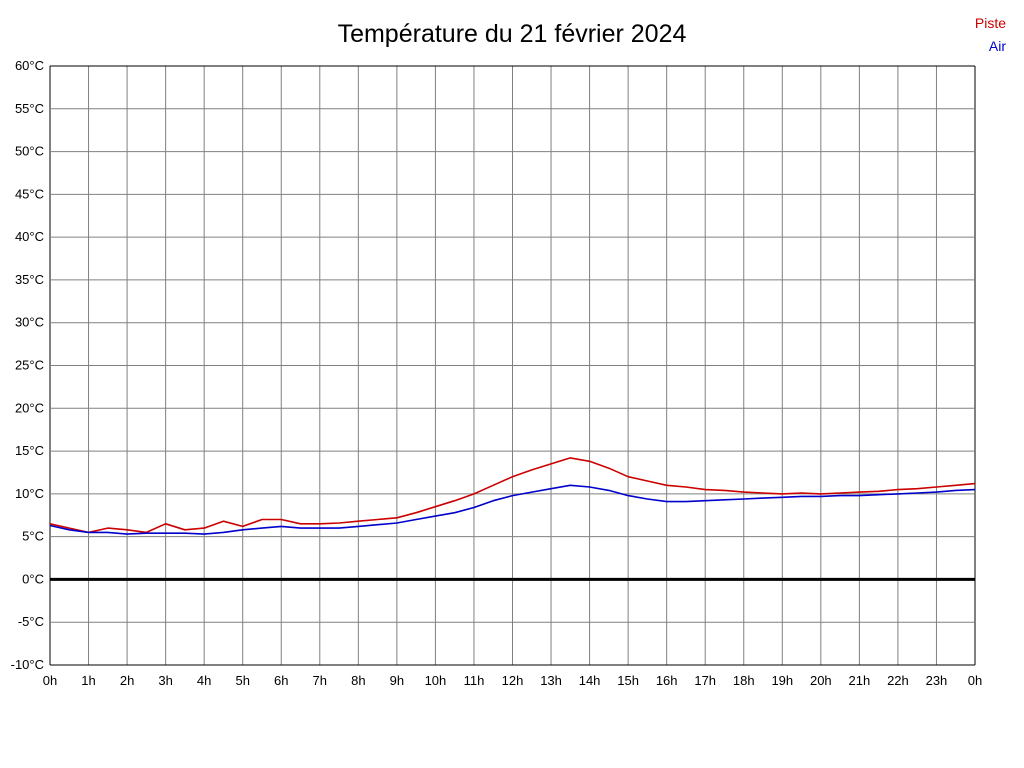  Describe the element at coordinates (33, 536) in the screenshot. I see `y-tick-label: 5°C` at that location.